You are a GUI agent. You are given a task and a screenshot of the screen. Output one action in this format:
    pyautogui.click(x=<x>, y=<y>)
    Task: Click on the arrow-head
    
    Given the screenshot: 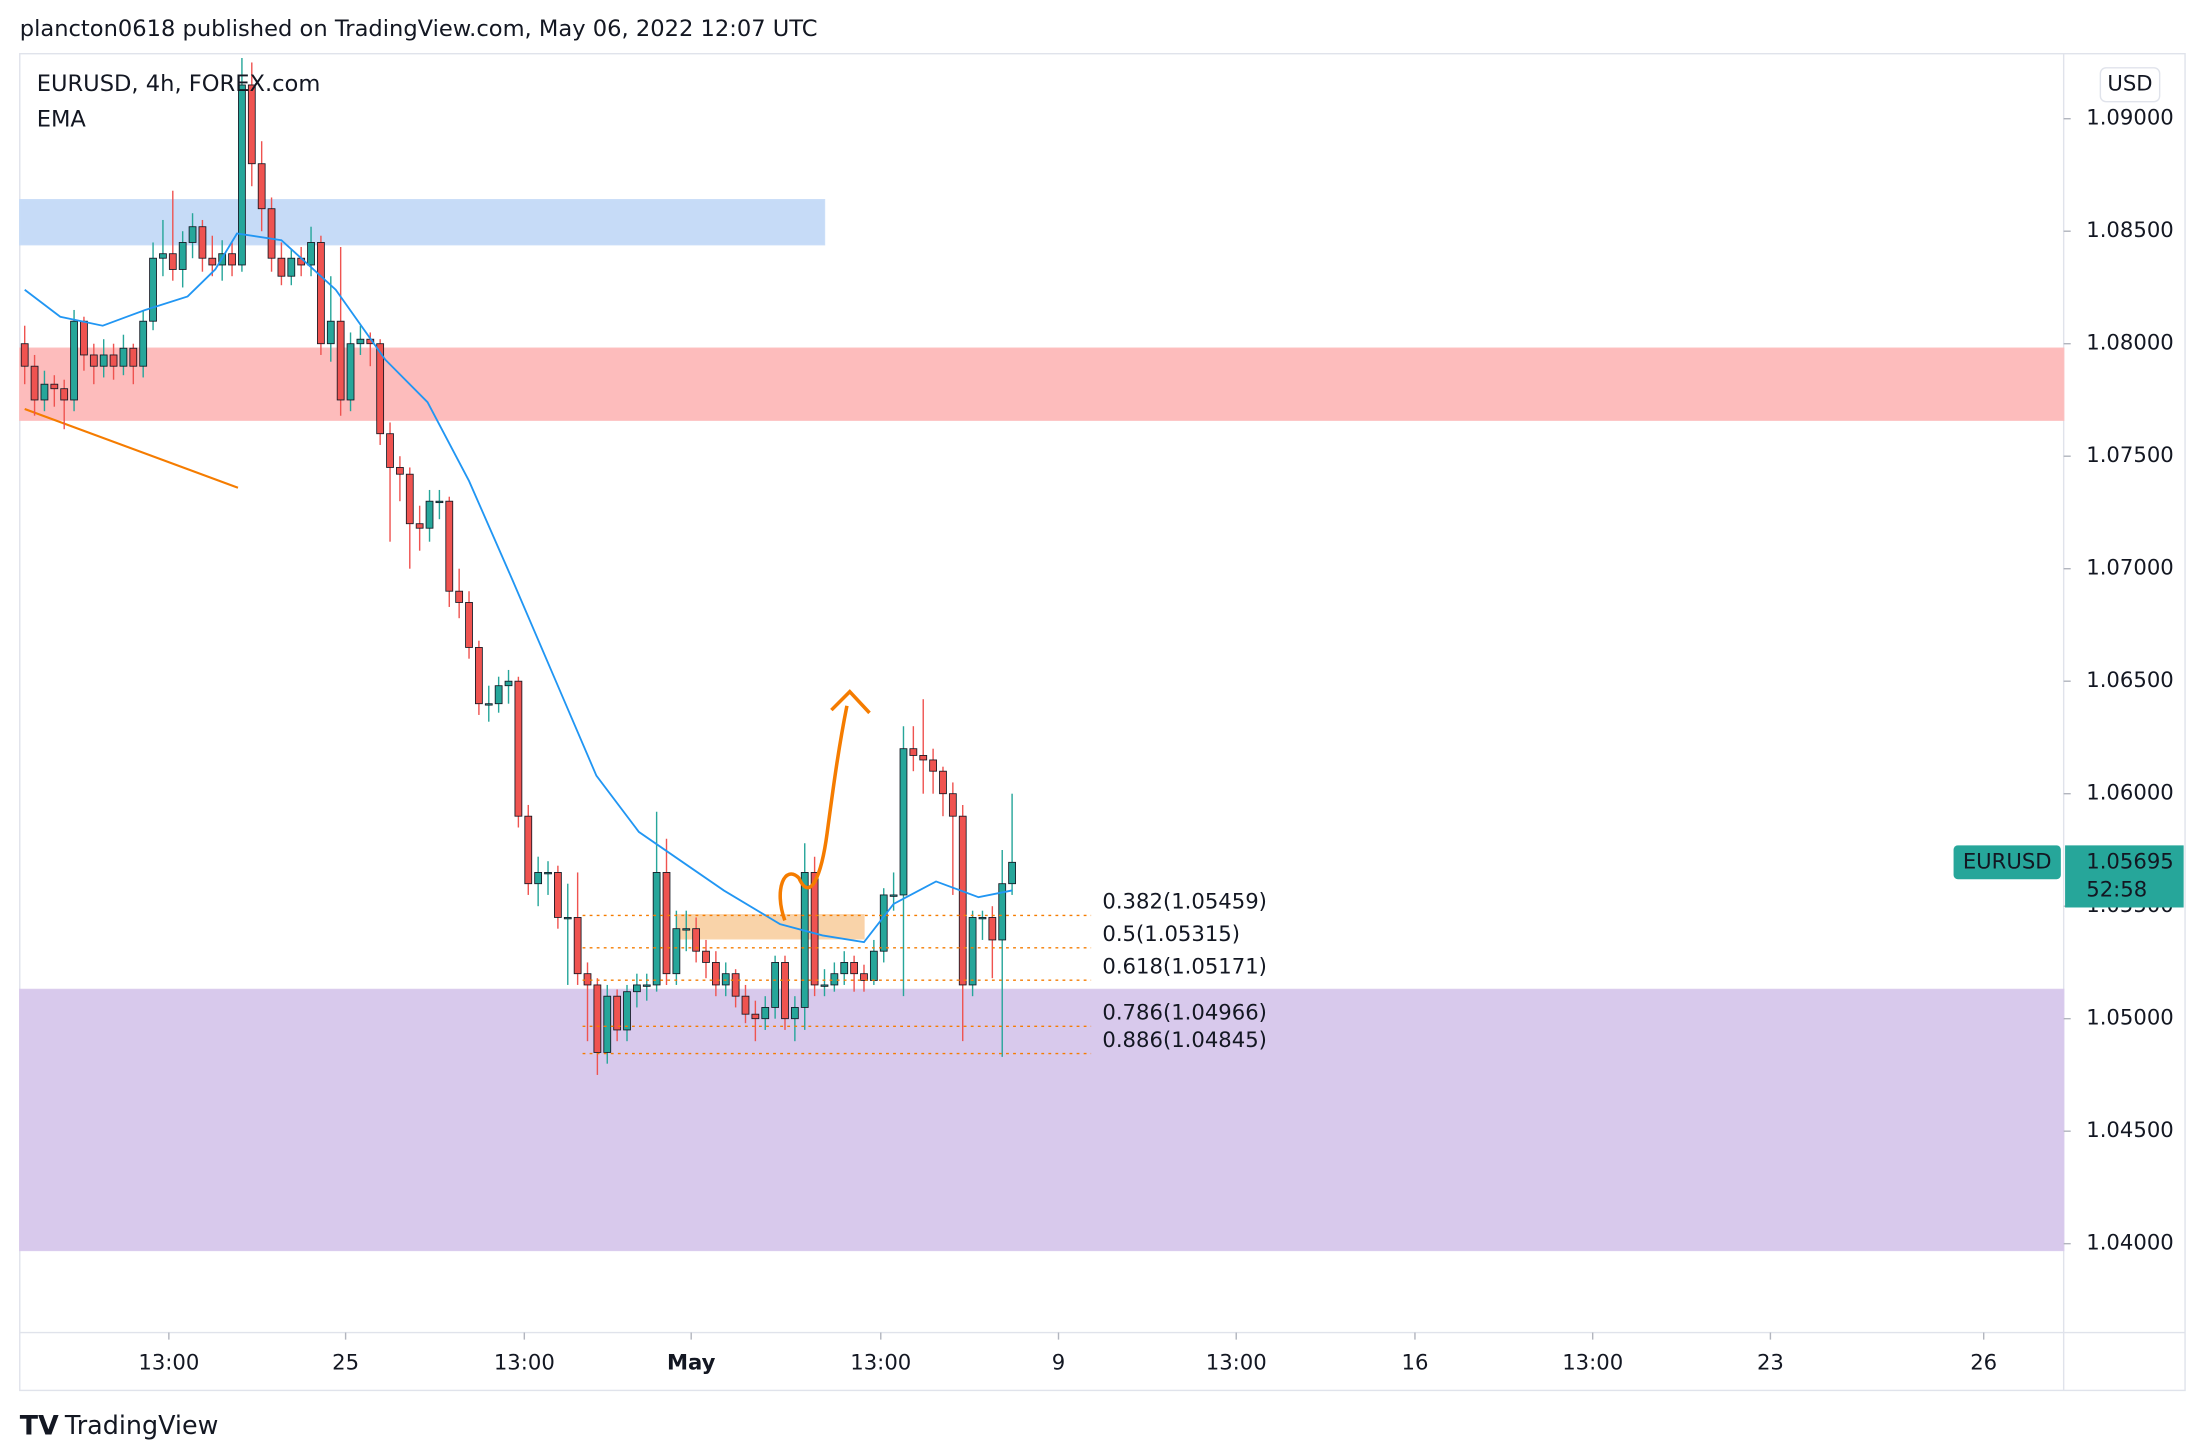 What is the action you would take?
    pyautogui.click(x=850, y=702)
    